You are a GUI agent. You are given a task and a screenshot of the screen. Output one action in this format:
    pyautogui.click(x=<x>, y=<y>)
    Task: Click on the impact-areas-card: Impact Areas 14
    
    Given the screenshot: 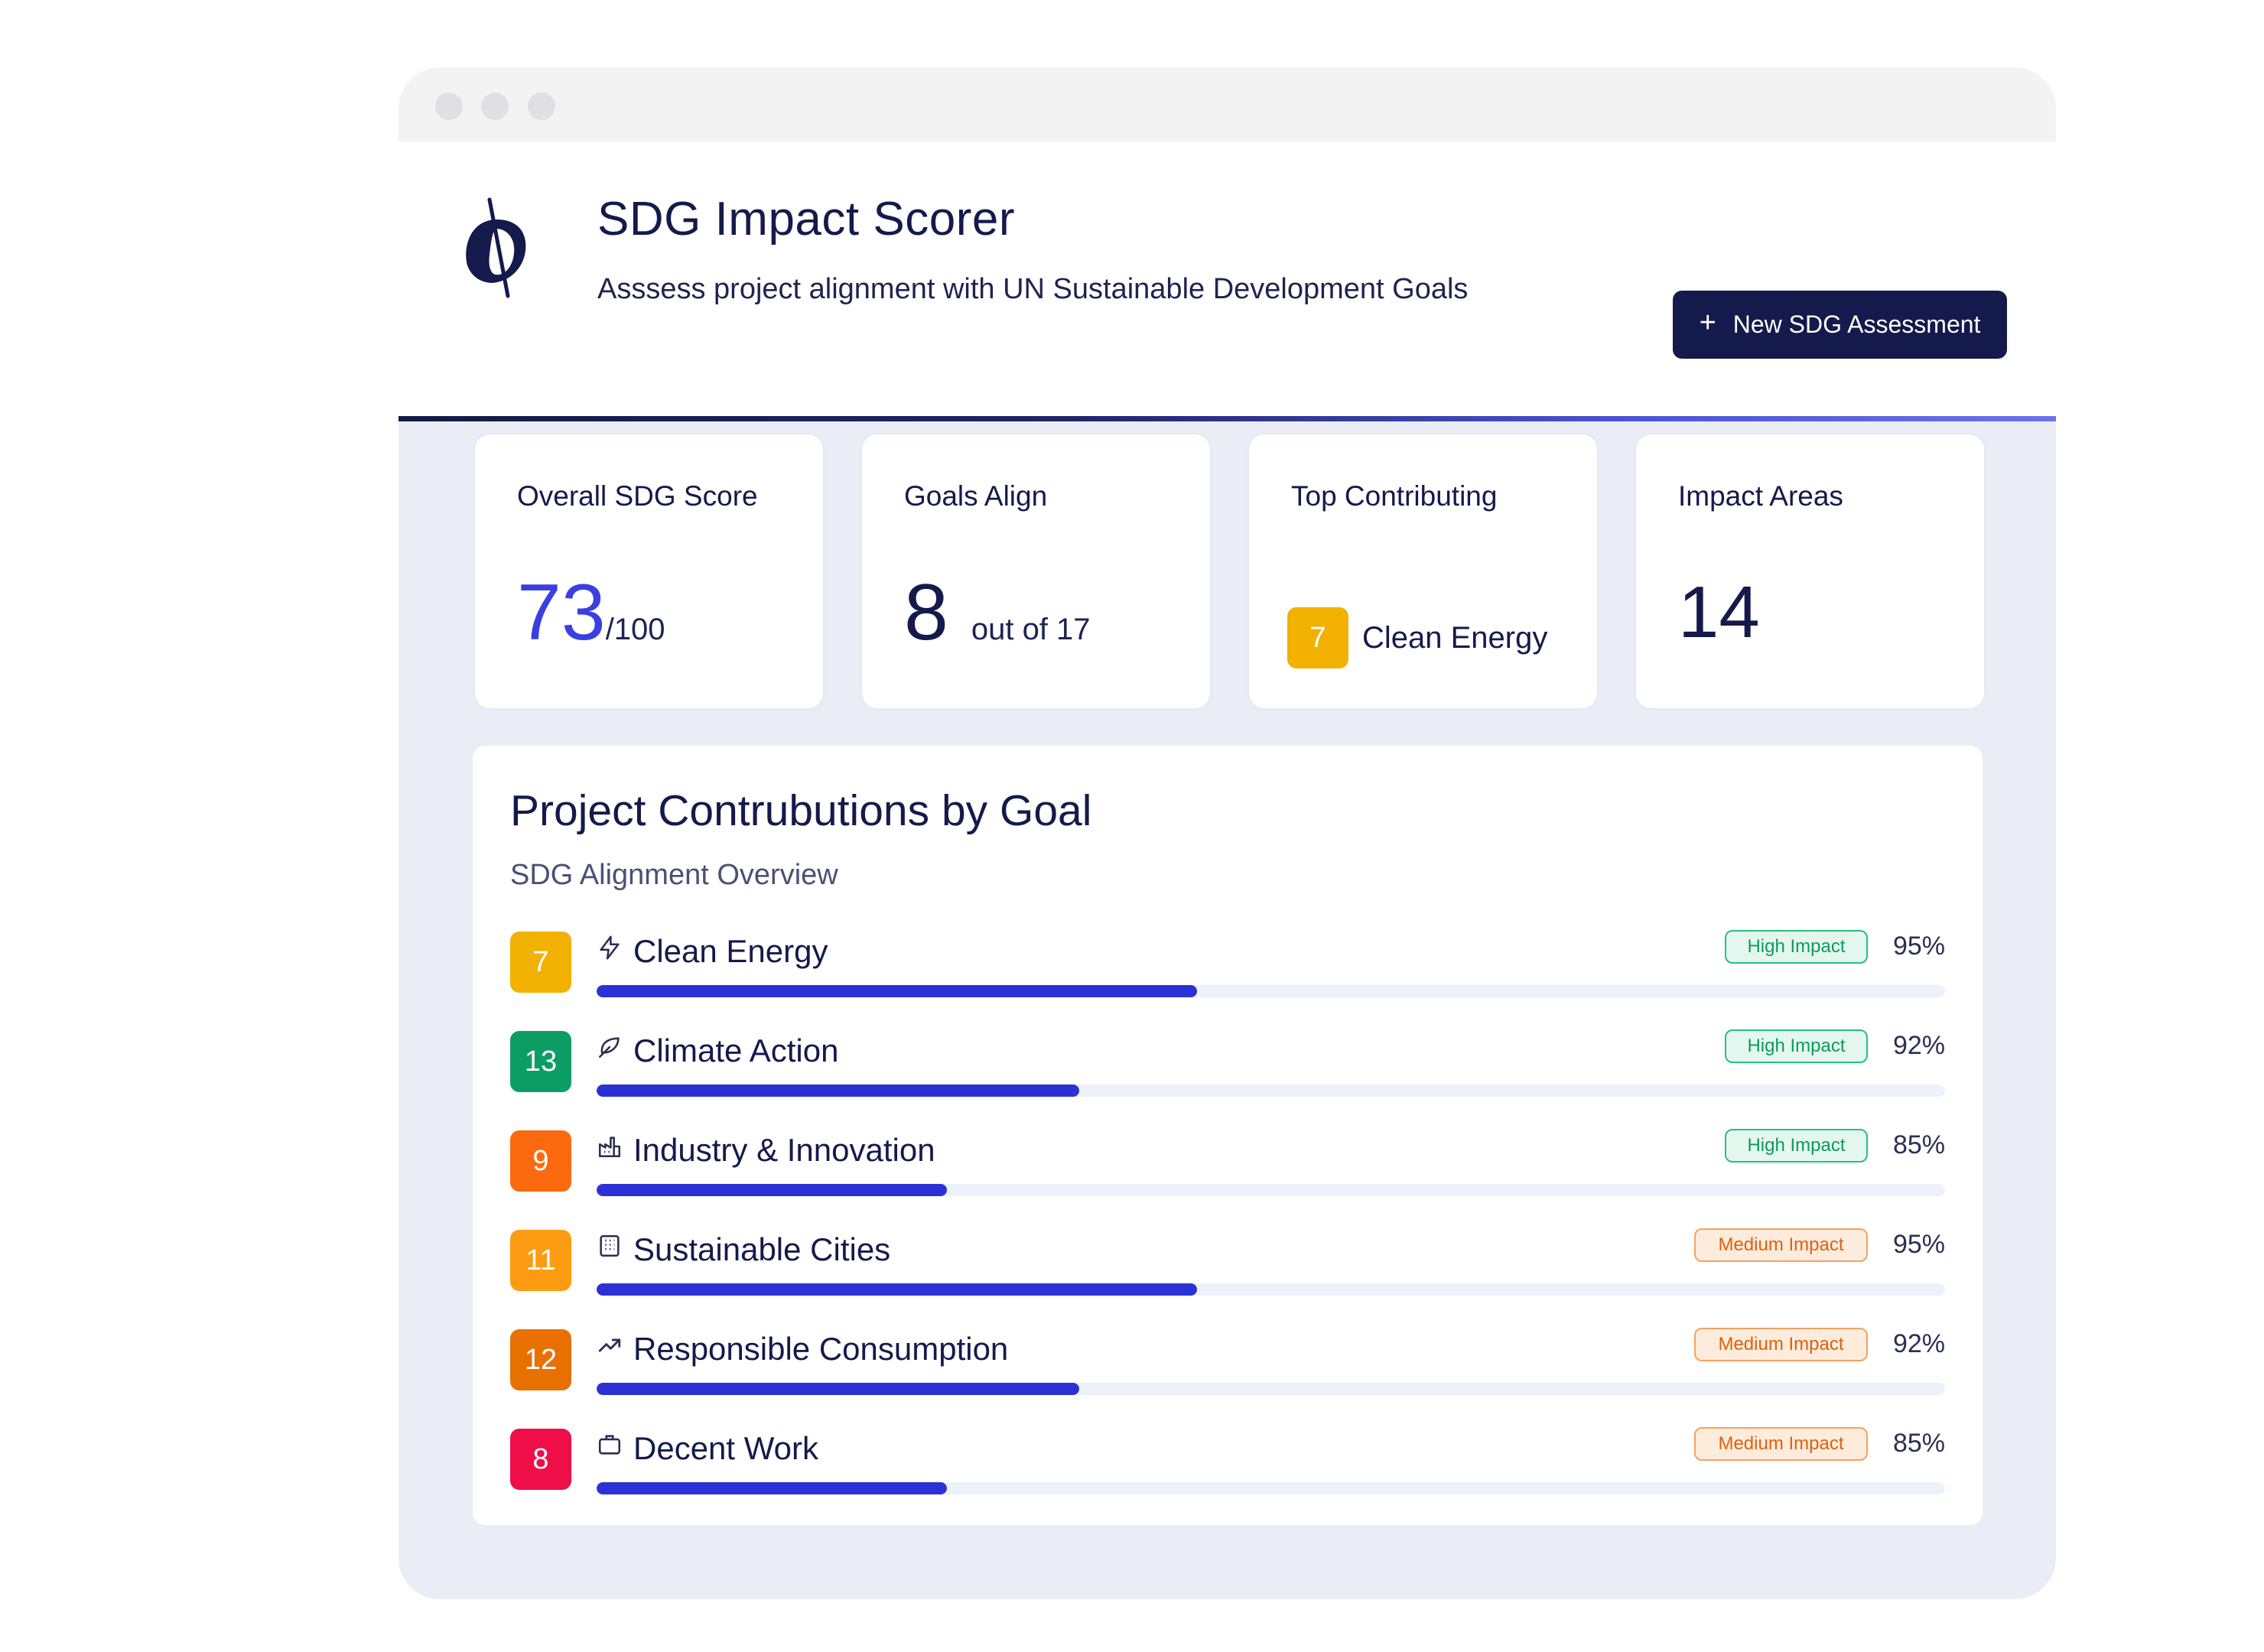 What is the action you would take?
    pyautogui.click(x=1810, y=571)
    